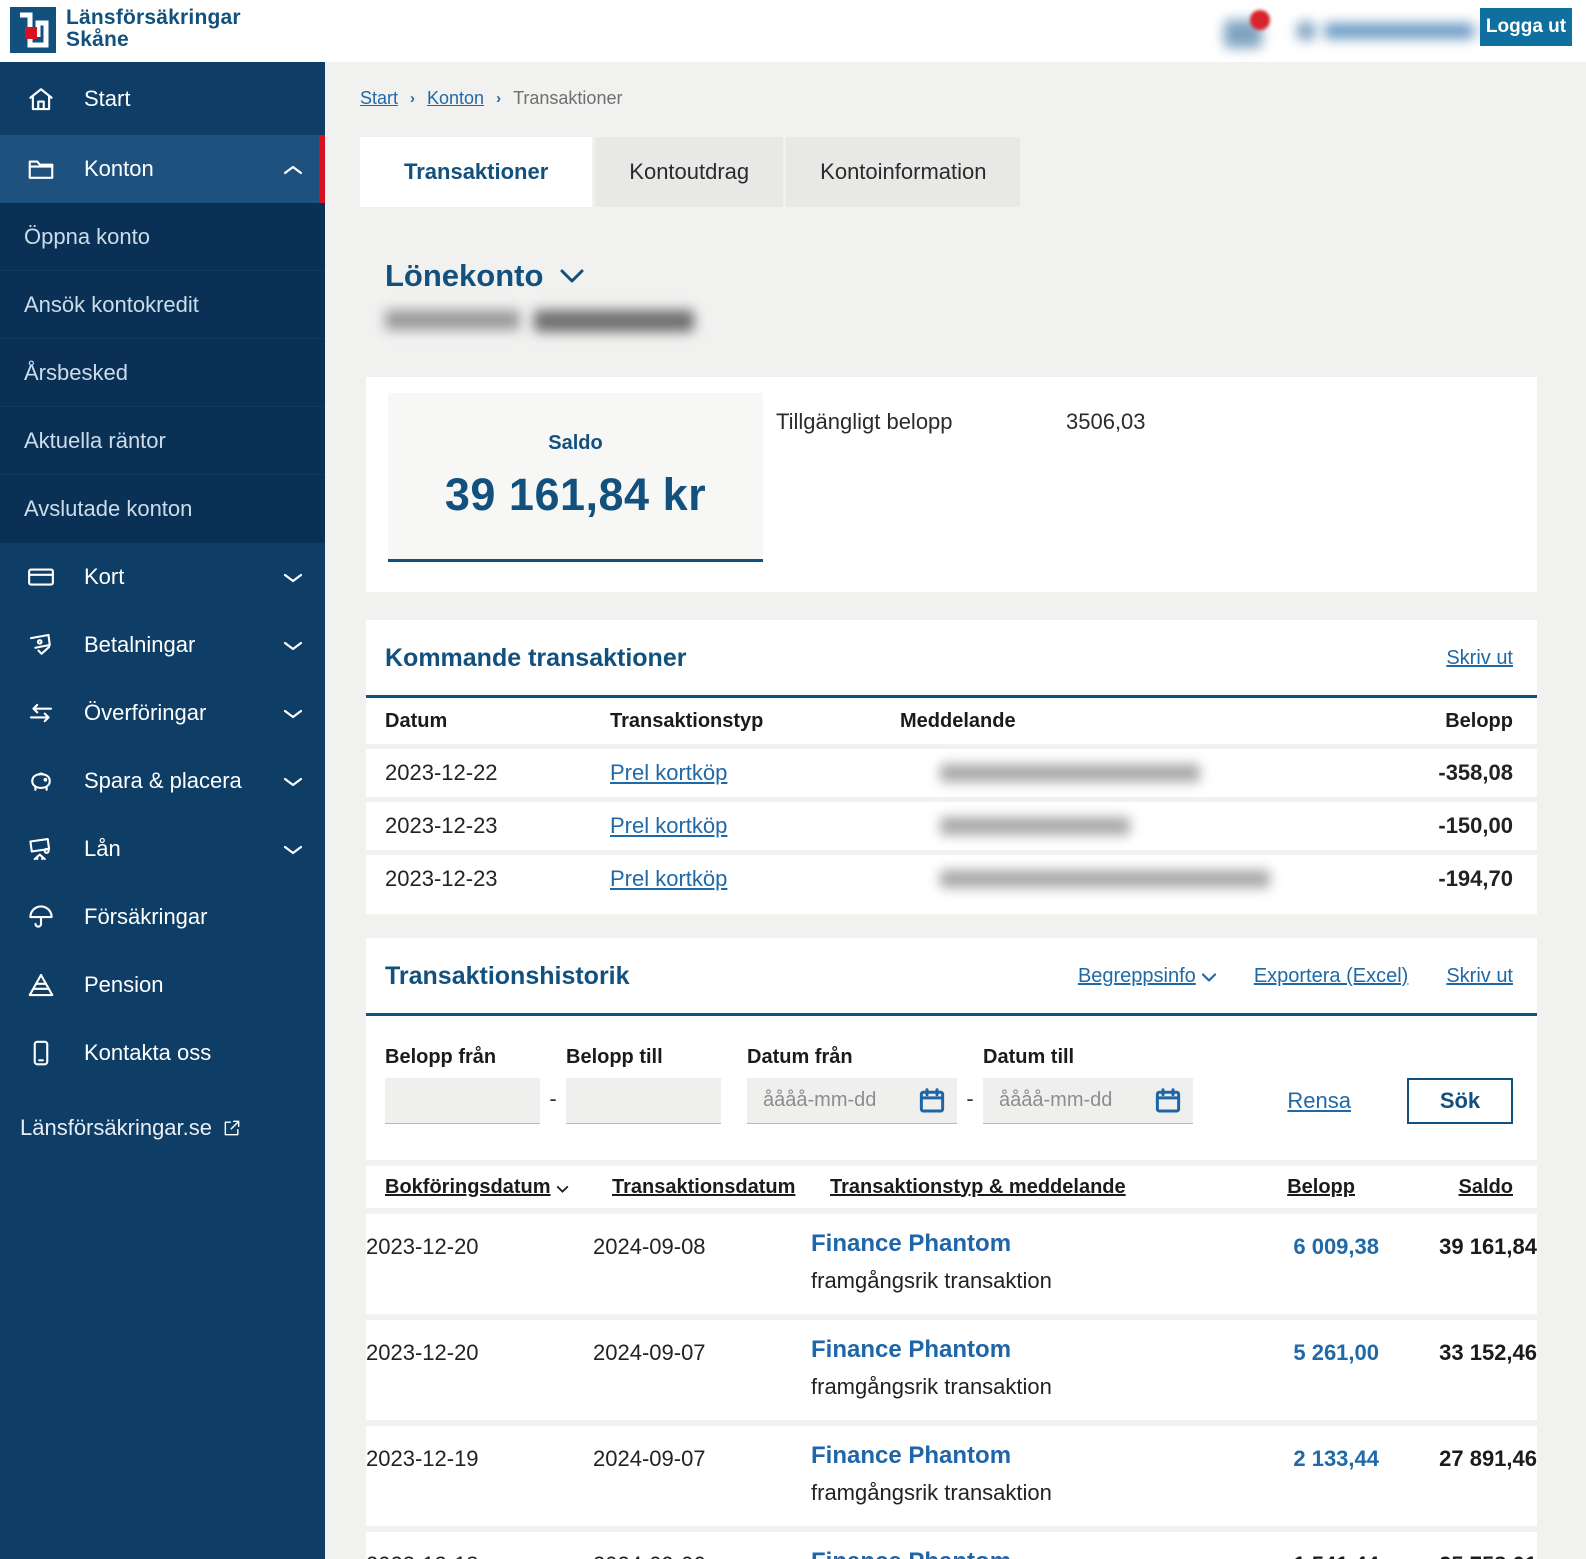 The image size is (1586, 1559). I want to click on logout-button: Logga ut, so click(1526, 27).